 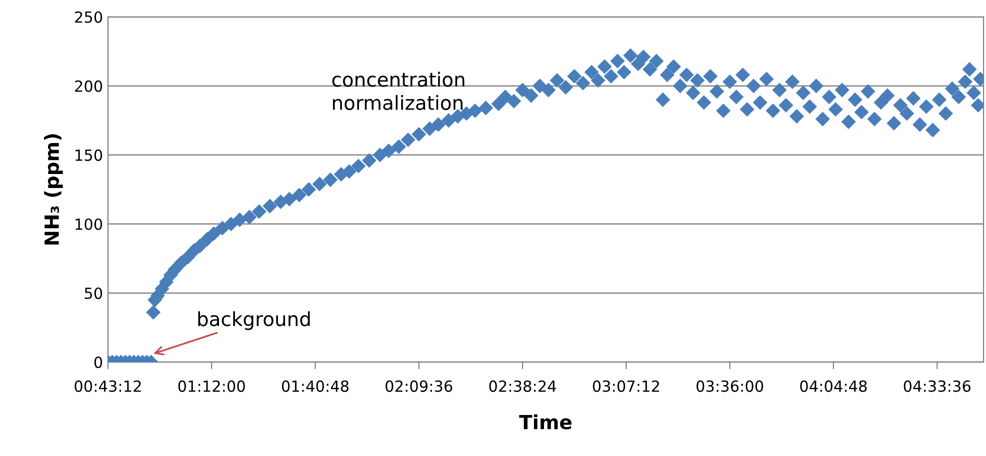 What do you see at coordinates (53, 189) in the screenshot?
I see `y-axis-title: NH₃ (ppm)` at bounding box center [53, 189].